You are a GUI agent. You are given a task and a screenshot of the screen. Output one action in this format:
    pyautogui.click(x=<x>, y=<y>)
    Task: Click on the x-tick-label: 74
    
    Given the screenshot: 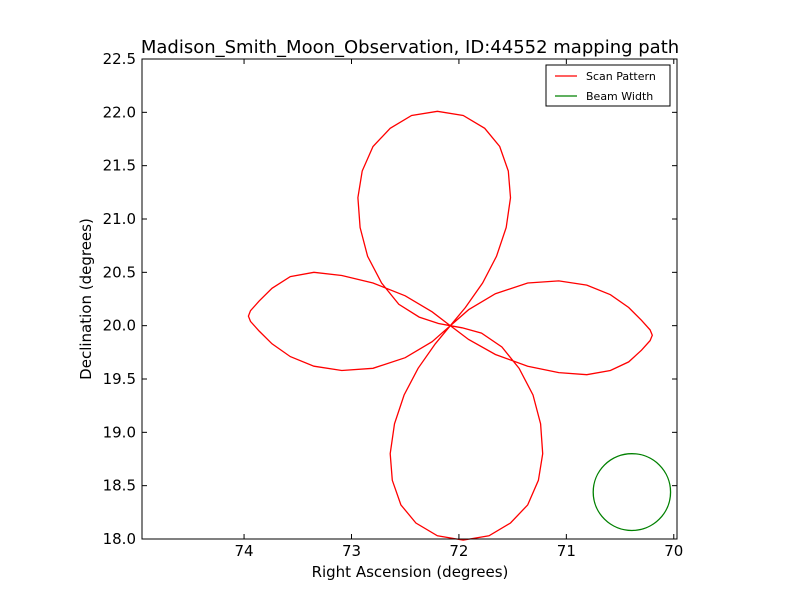 What is the action you would take?
    pyautogui.click(x=244, y=551)
    